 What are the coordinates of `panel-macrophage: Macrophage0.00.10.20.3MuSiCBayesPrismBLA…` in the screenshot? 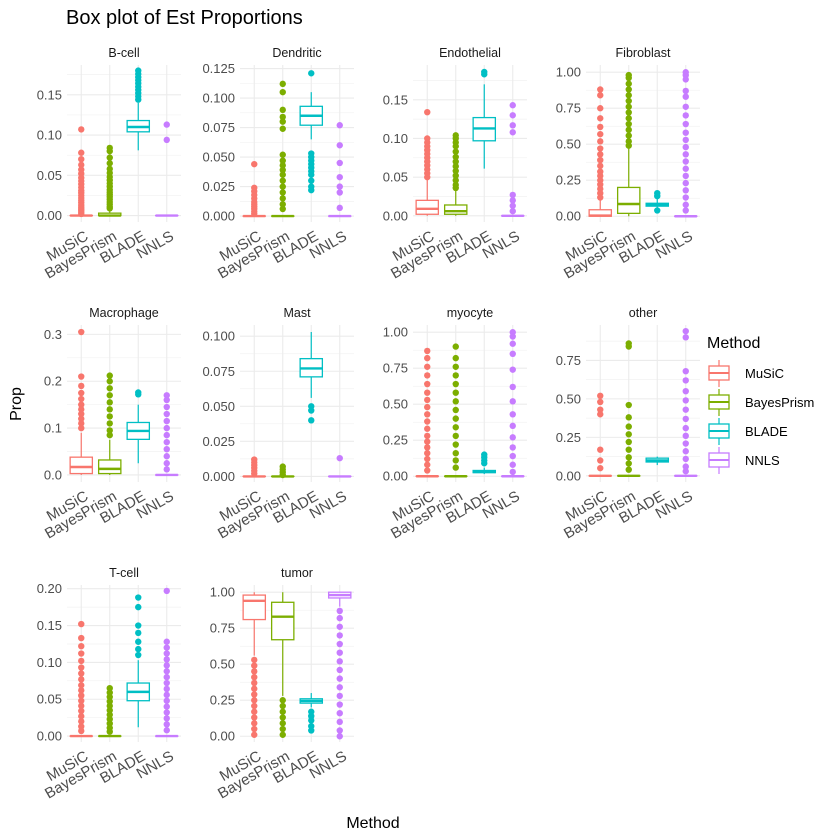 It's located at (111, 424).